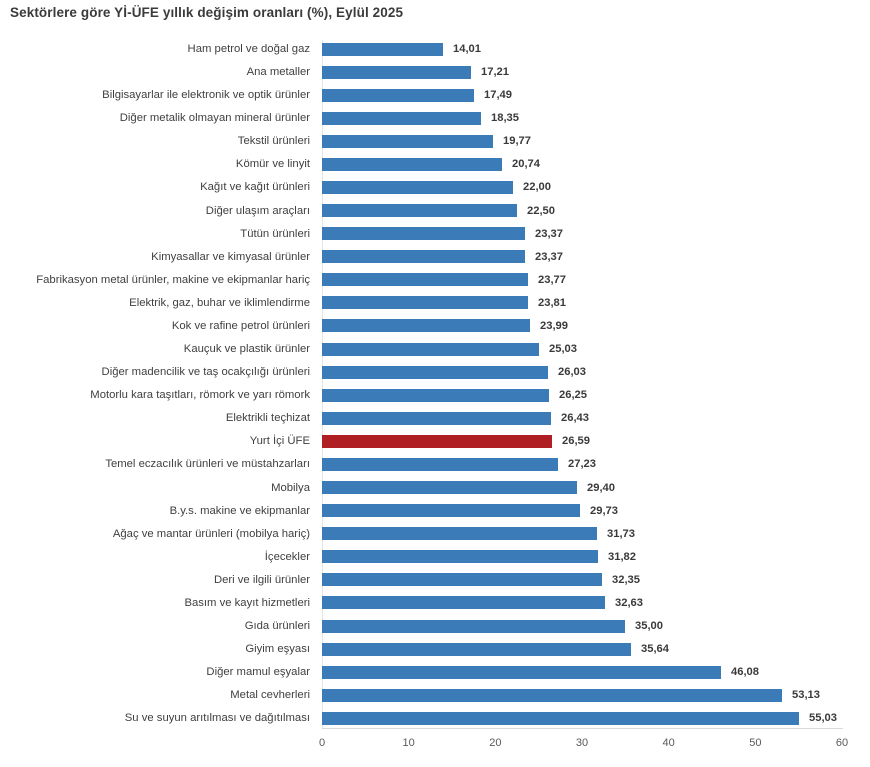 This screenshot has height=767, width=870. Describe the element at coordinates (248, 49) in the screenshot. I see `category-label: Ham petrol ve doğal gaz` at that location.